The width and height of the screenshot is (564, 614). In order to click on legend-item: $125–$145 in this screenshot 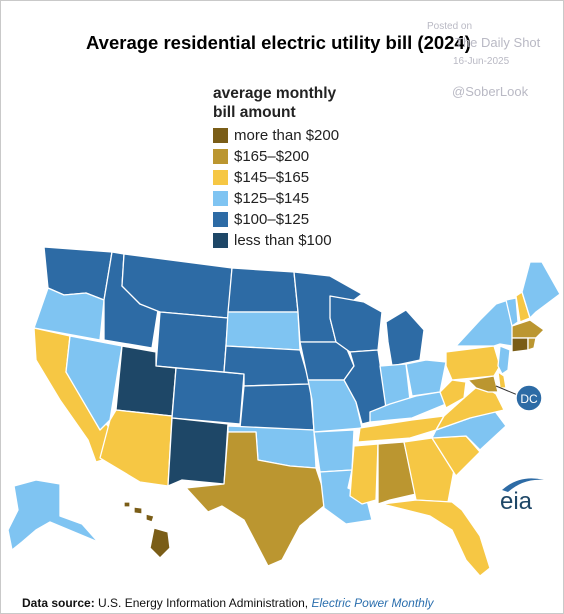, I will do `click(288, 198)`.